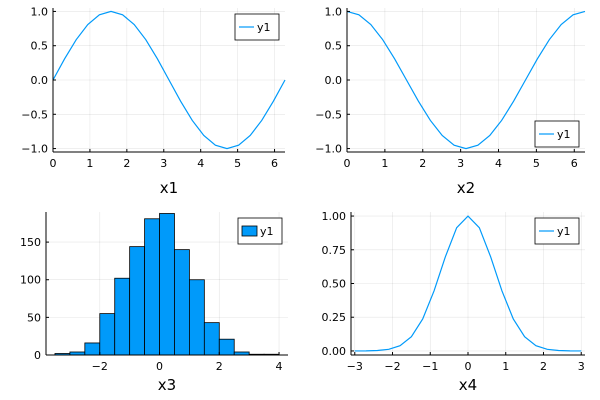 The width and height of the screenshot is (600, 400). I want to click on x-tick-label: −1, so click(430, 366).